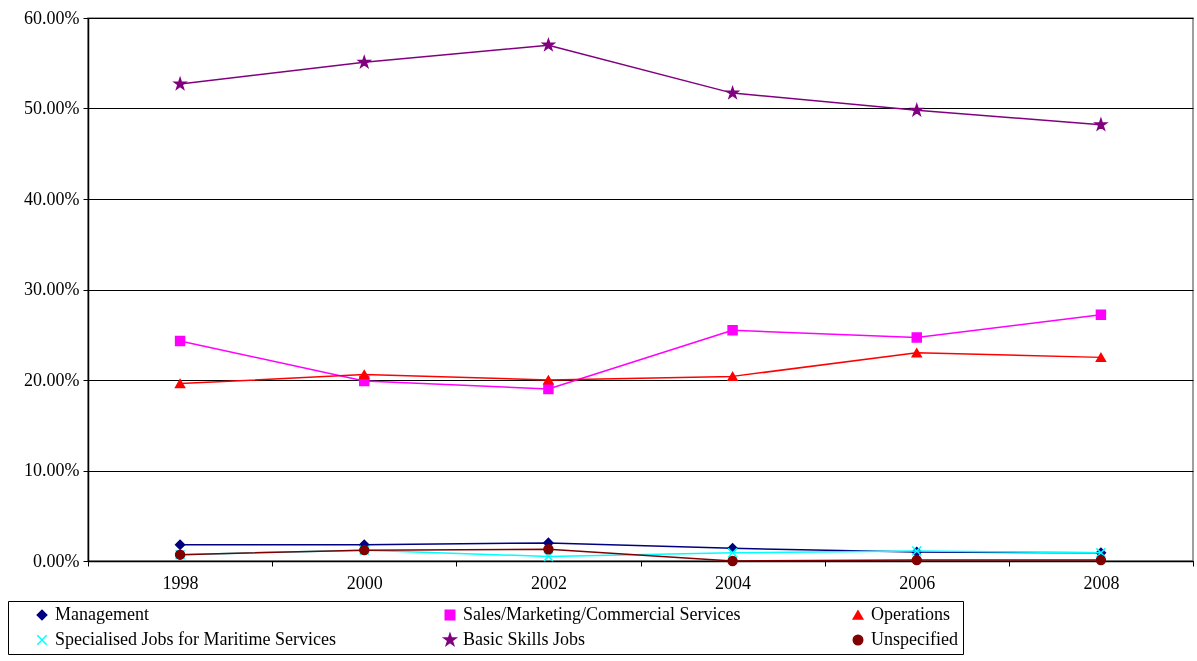  What do you see at coordinates (180, 582) in the screenshot?
I see `x-tick-label: 1998` at bounding box center [180, 582].